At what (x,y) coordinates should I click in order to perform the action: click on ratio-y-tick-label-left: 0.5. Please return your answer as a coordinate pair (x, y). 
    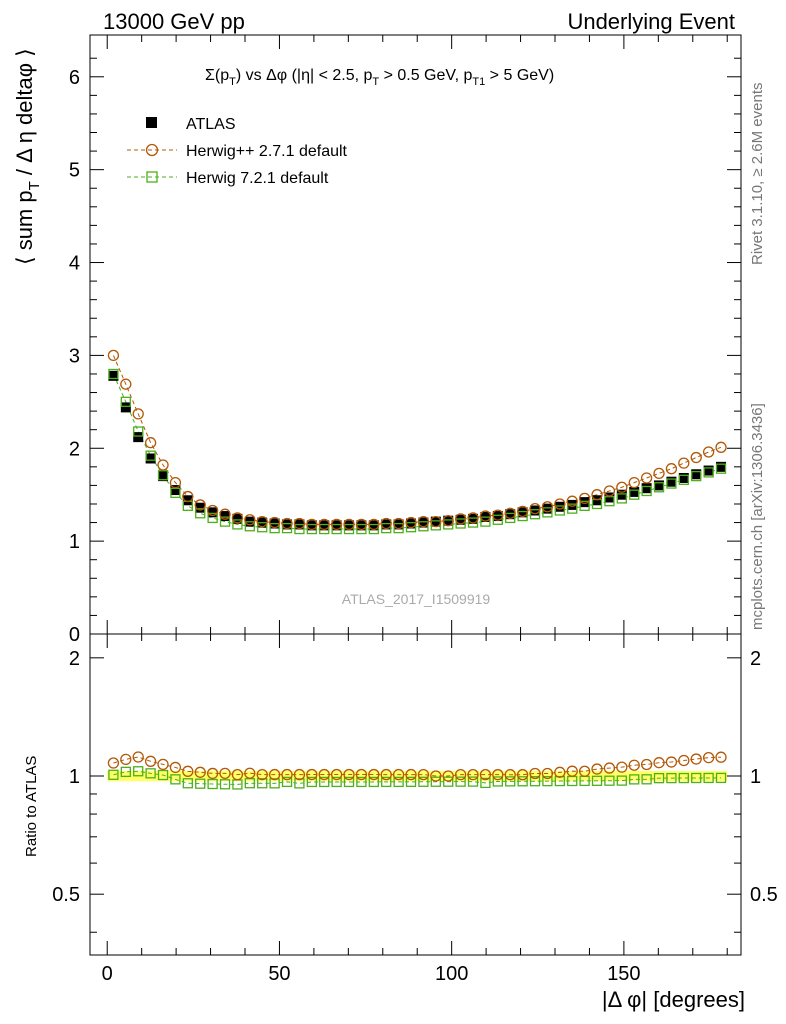
    Looking at the image, I should click on (66, 895).